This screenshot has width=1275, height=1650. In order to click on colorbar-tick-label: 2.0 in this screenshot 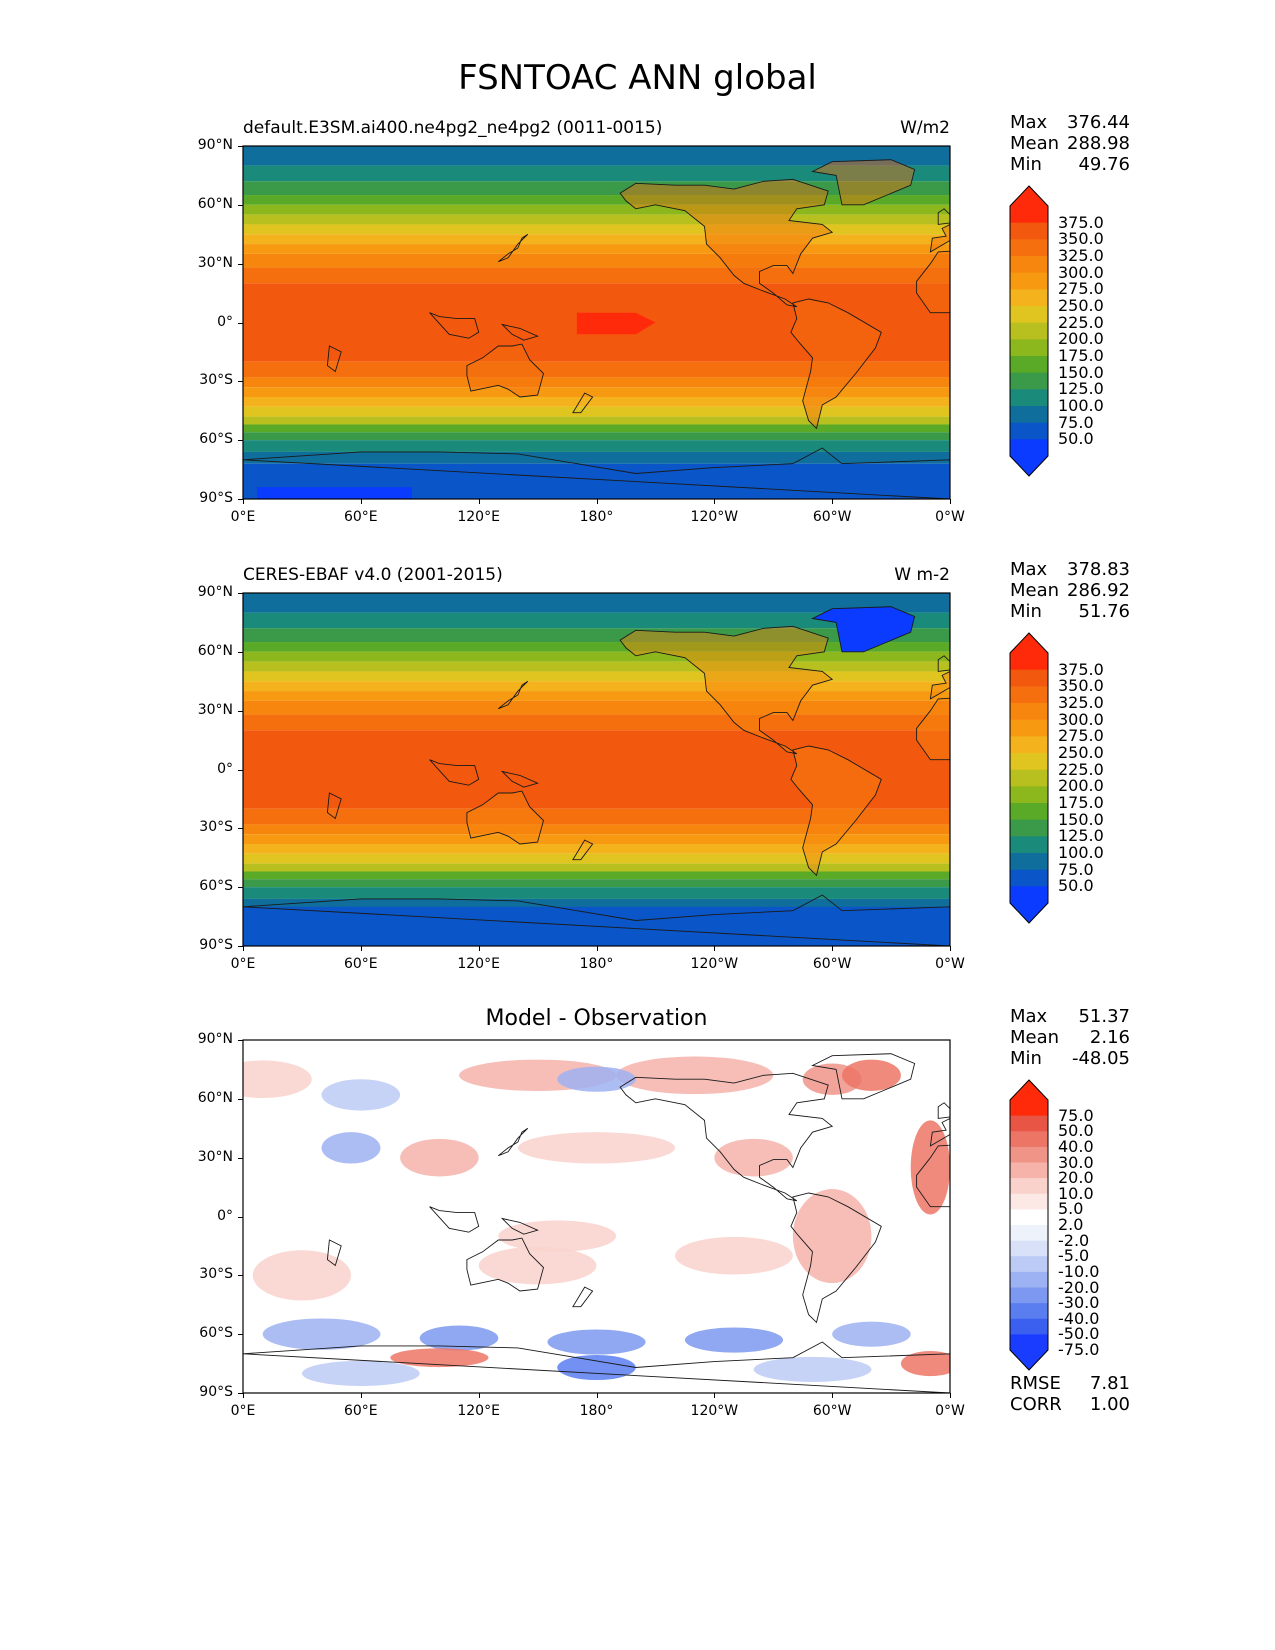, I will do `click(1071, 1224)`.